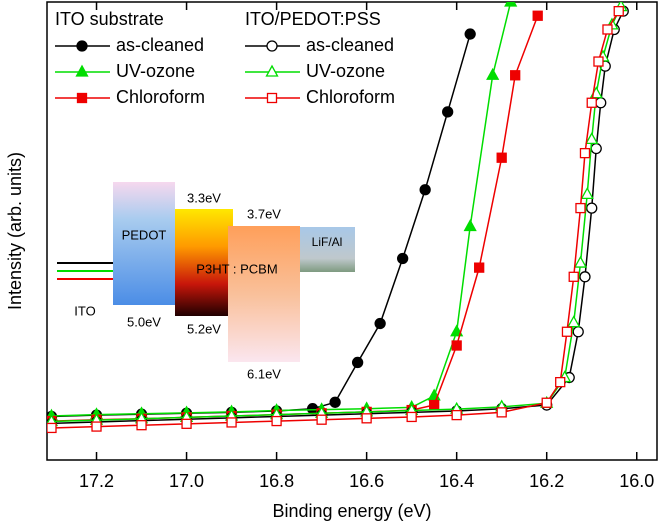 Image resolution: width=668 pixels, height=531 pixels. Describe the element at coordinates (366, 481) in the screenshot. I see `x-tick-label: 16.6` at that location.